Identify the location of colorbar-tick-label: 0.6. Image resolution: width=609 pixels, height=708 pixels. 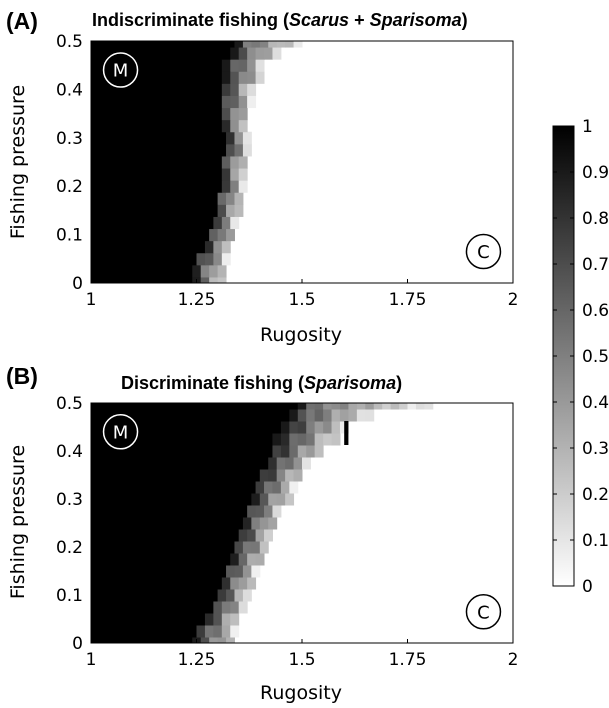
(595, 311).